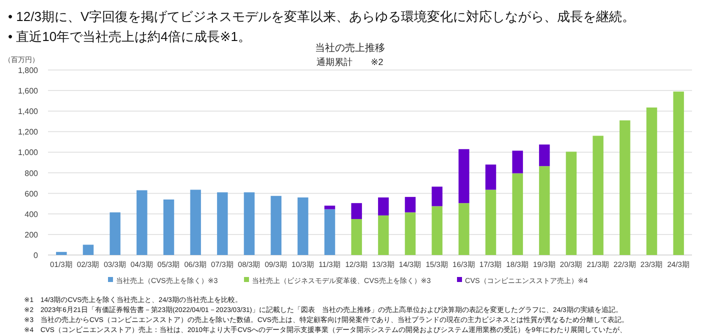  I want to click on y-tick-label: 1,600, so click(28, 91).